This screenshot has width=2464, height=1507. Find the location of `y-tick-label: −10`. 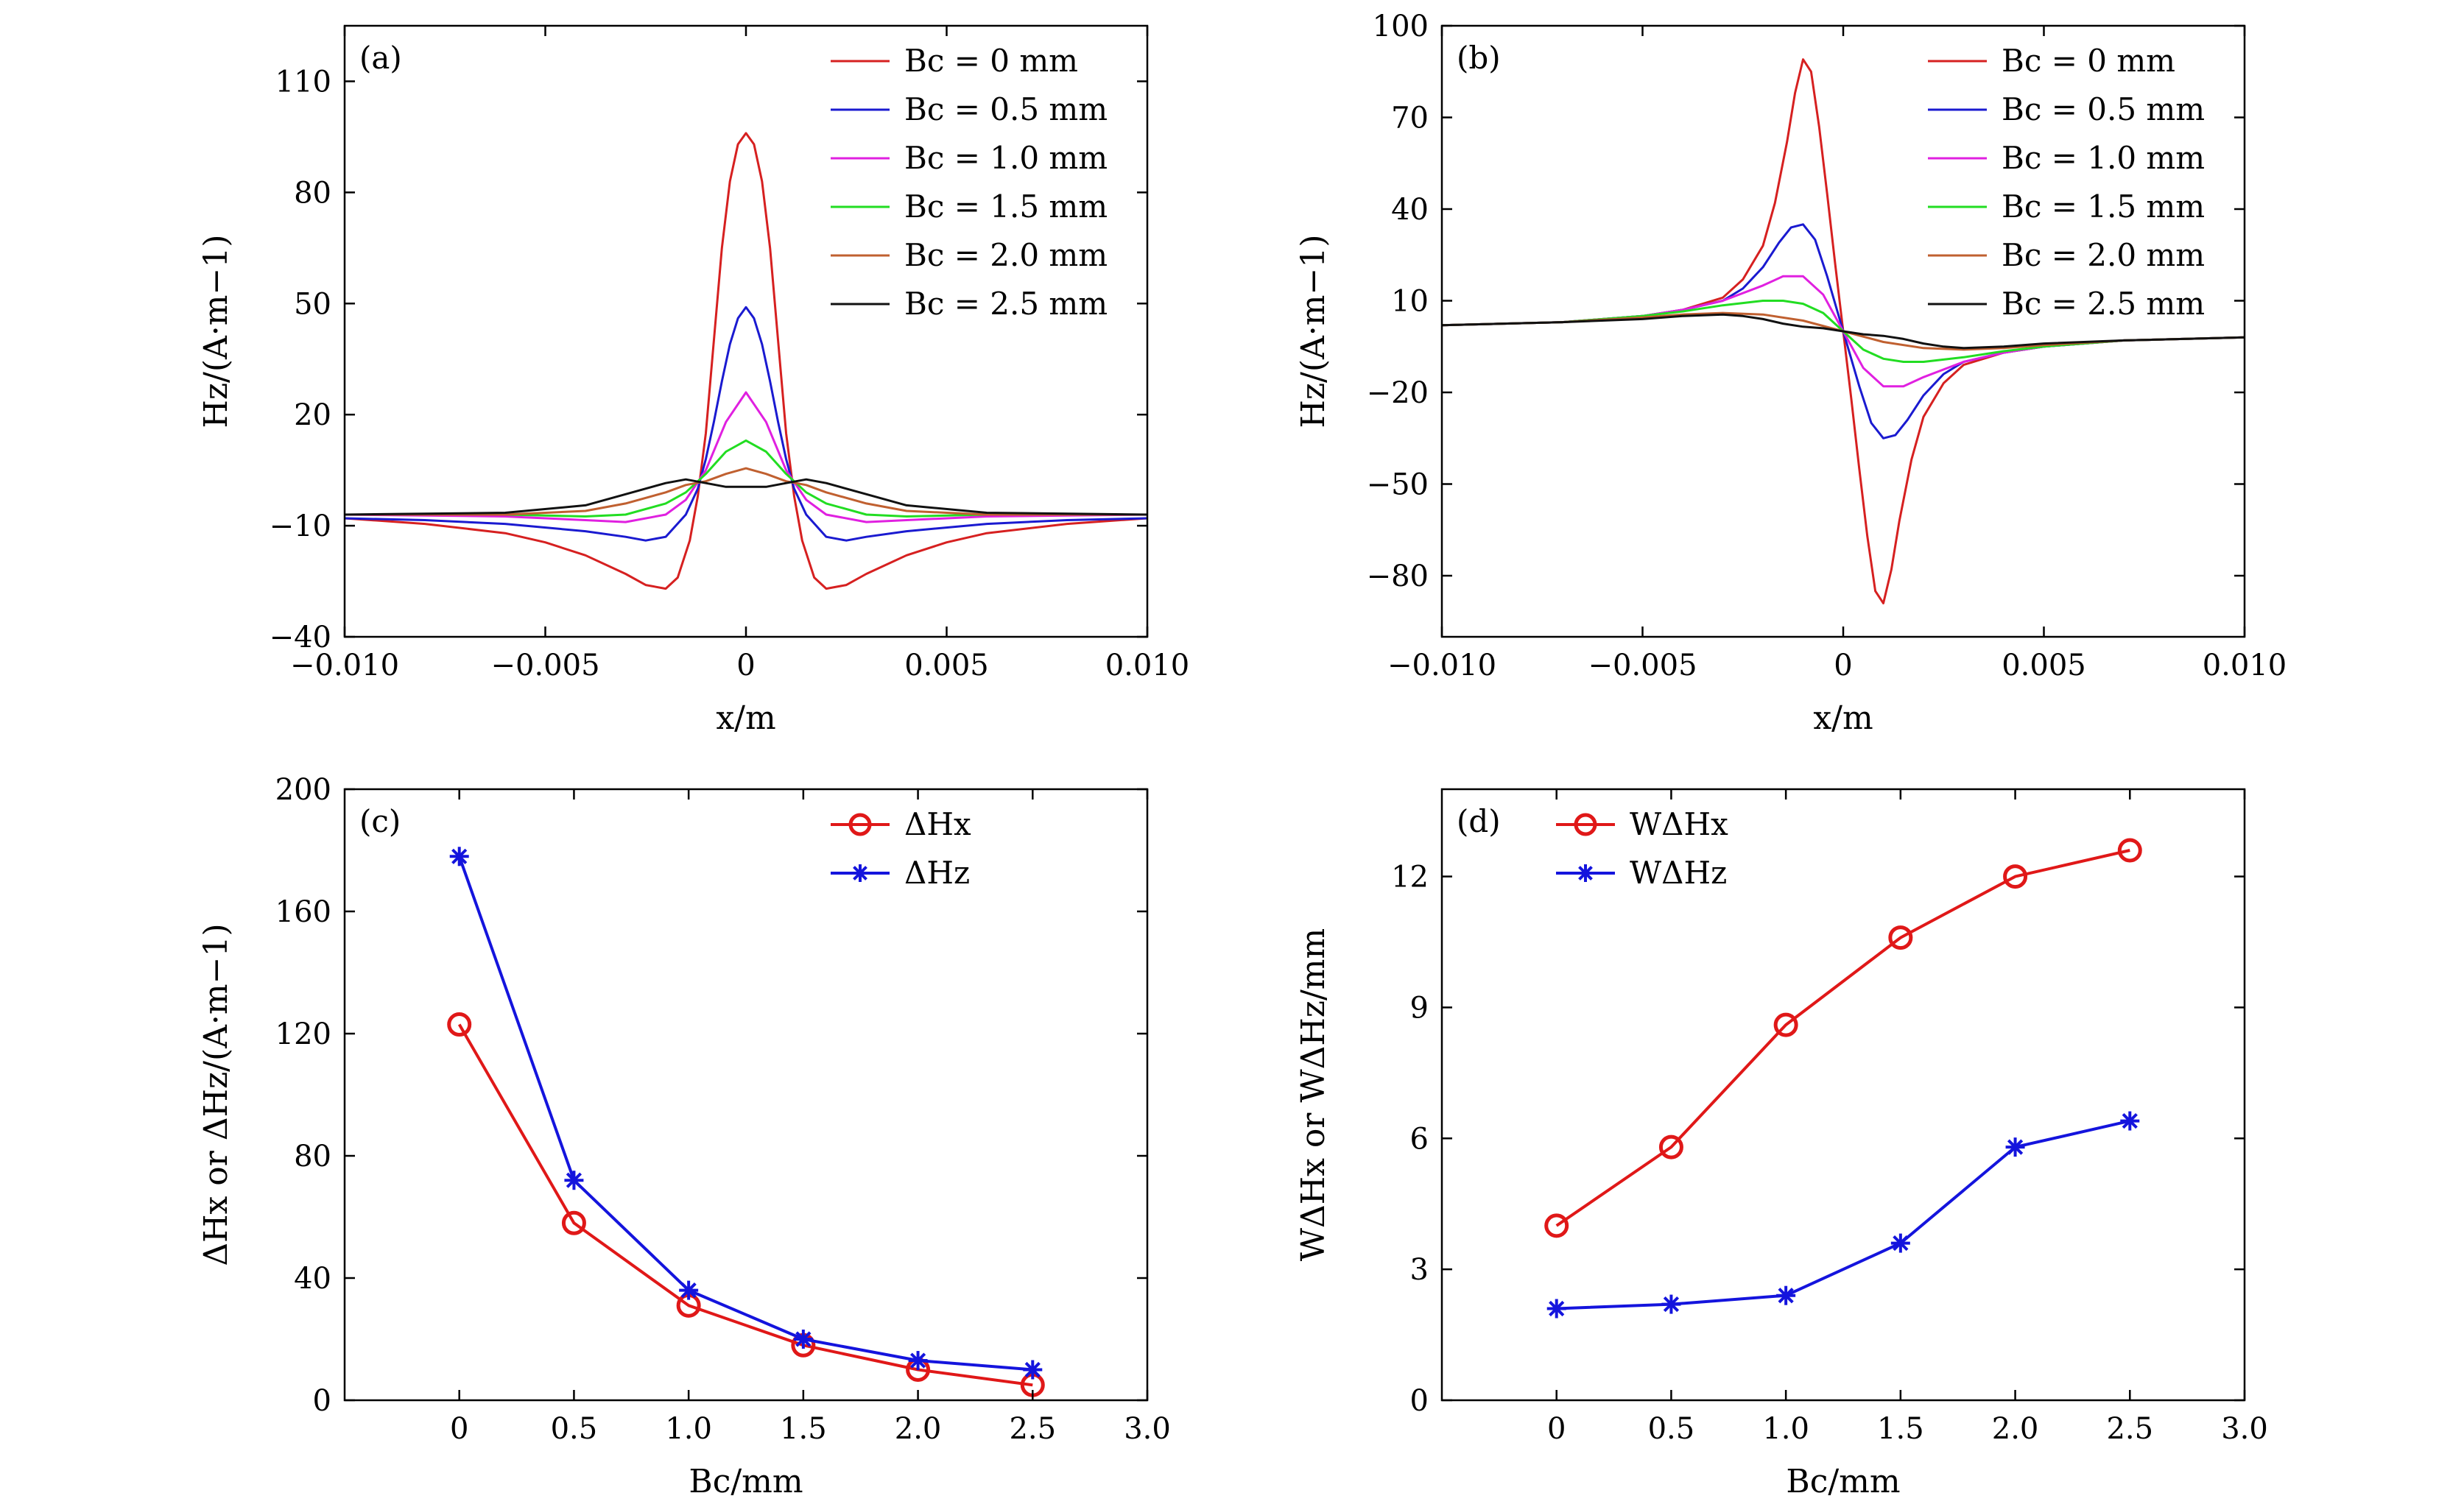

y-tick-label: −10 is located at coordinates (300, 526).